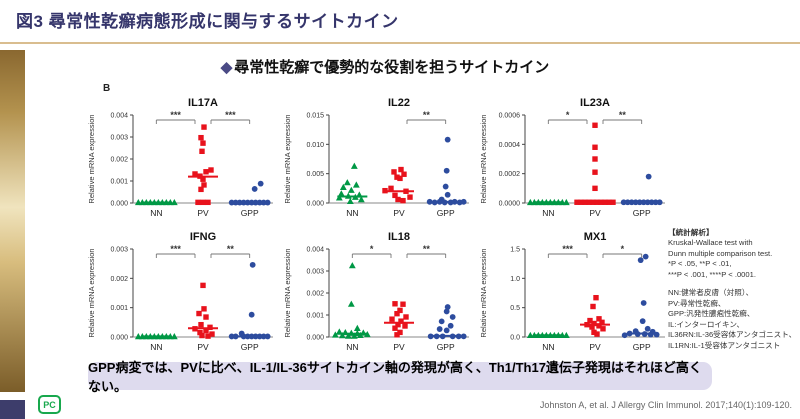 The image size is (800, 419). Describe the element at coordinates (175, 249) in the screenshot. I see `significance-stars: ***` at that location.